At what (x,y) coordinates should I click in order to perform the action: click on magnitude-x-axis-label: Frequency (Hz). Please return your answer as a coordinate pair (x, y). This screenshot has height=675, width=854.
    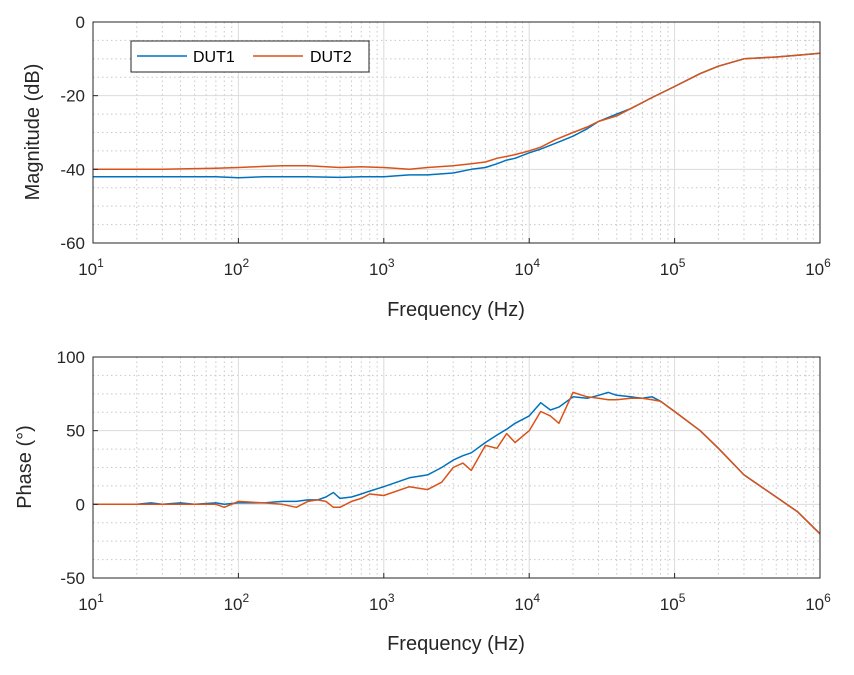
    Looking at the image, I should click on (456, 310).